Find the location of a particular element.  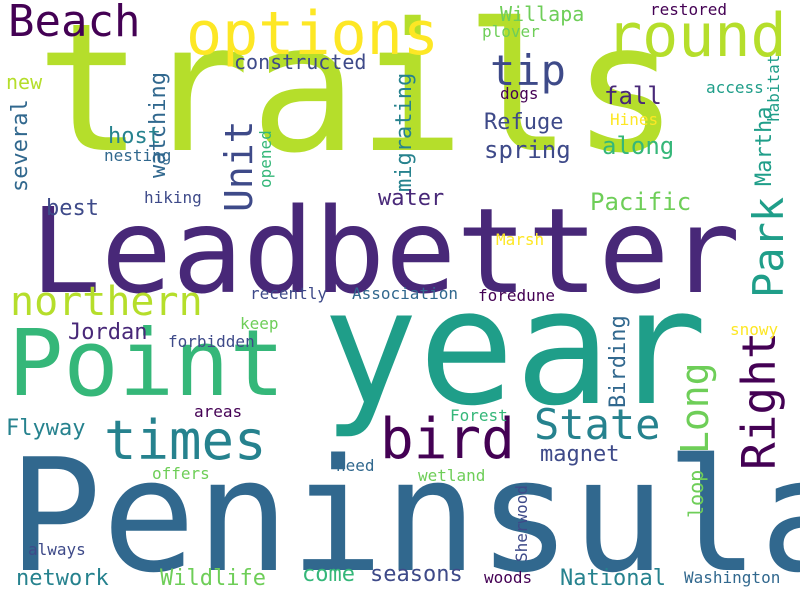

word-wildlife: Wildlife is located at coordinates (213, 578).